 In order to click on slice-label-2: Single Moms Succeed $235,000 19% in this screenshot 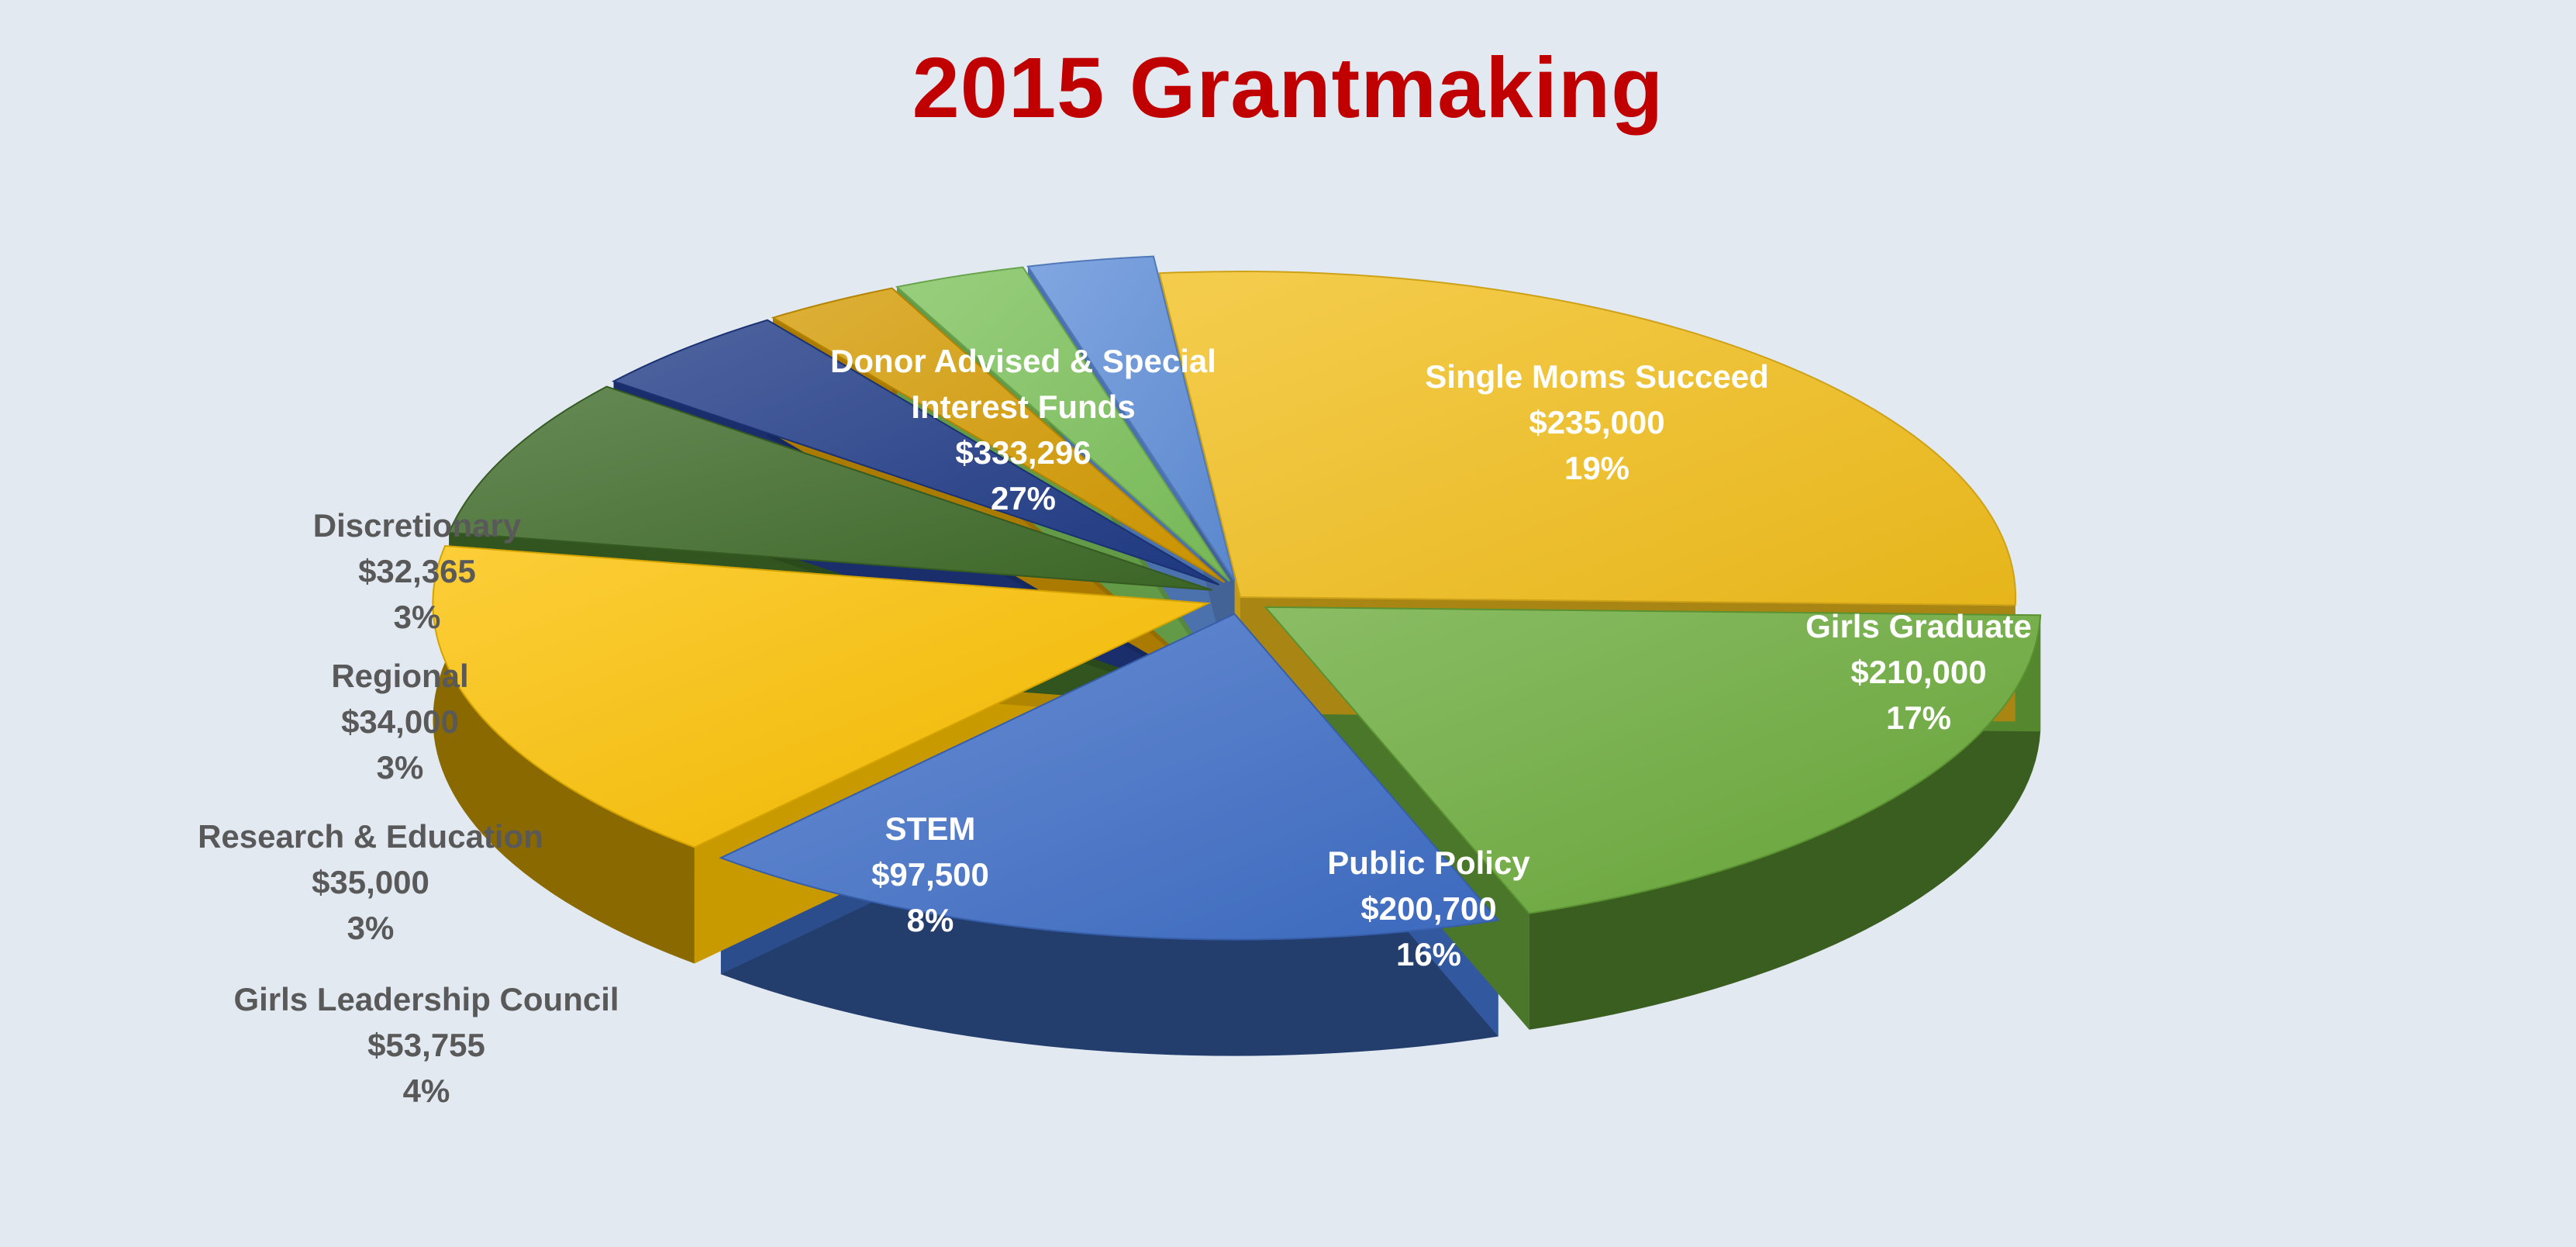, I will do `click(1596, 422)`.